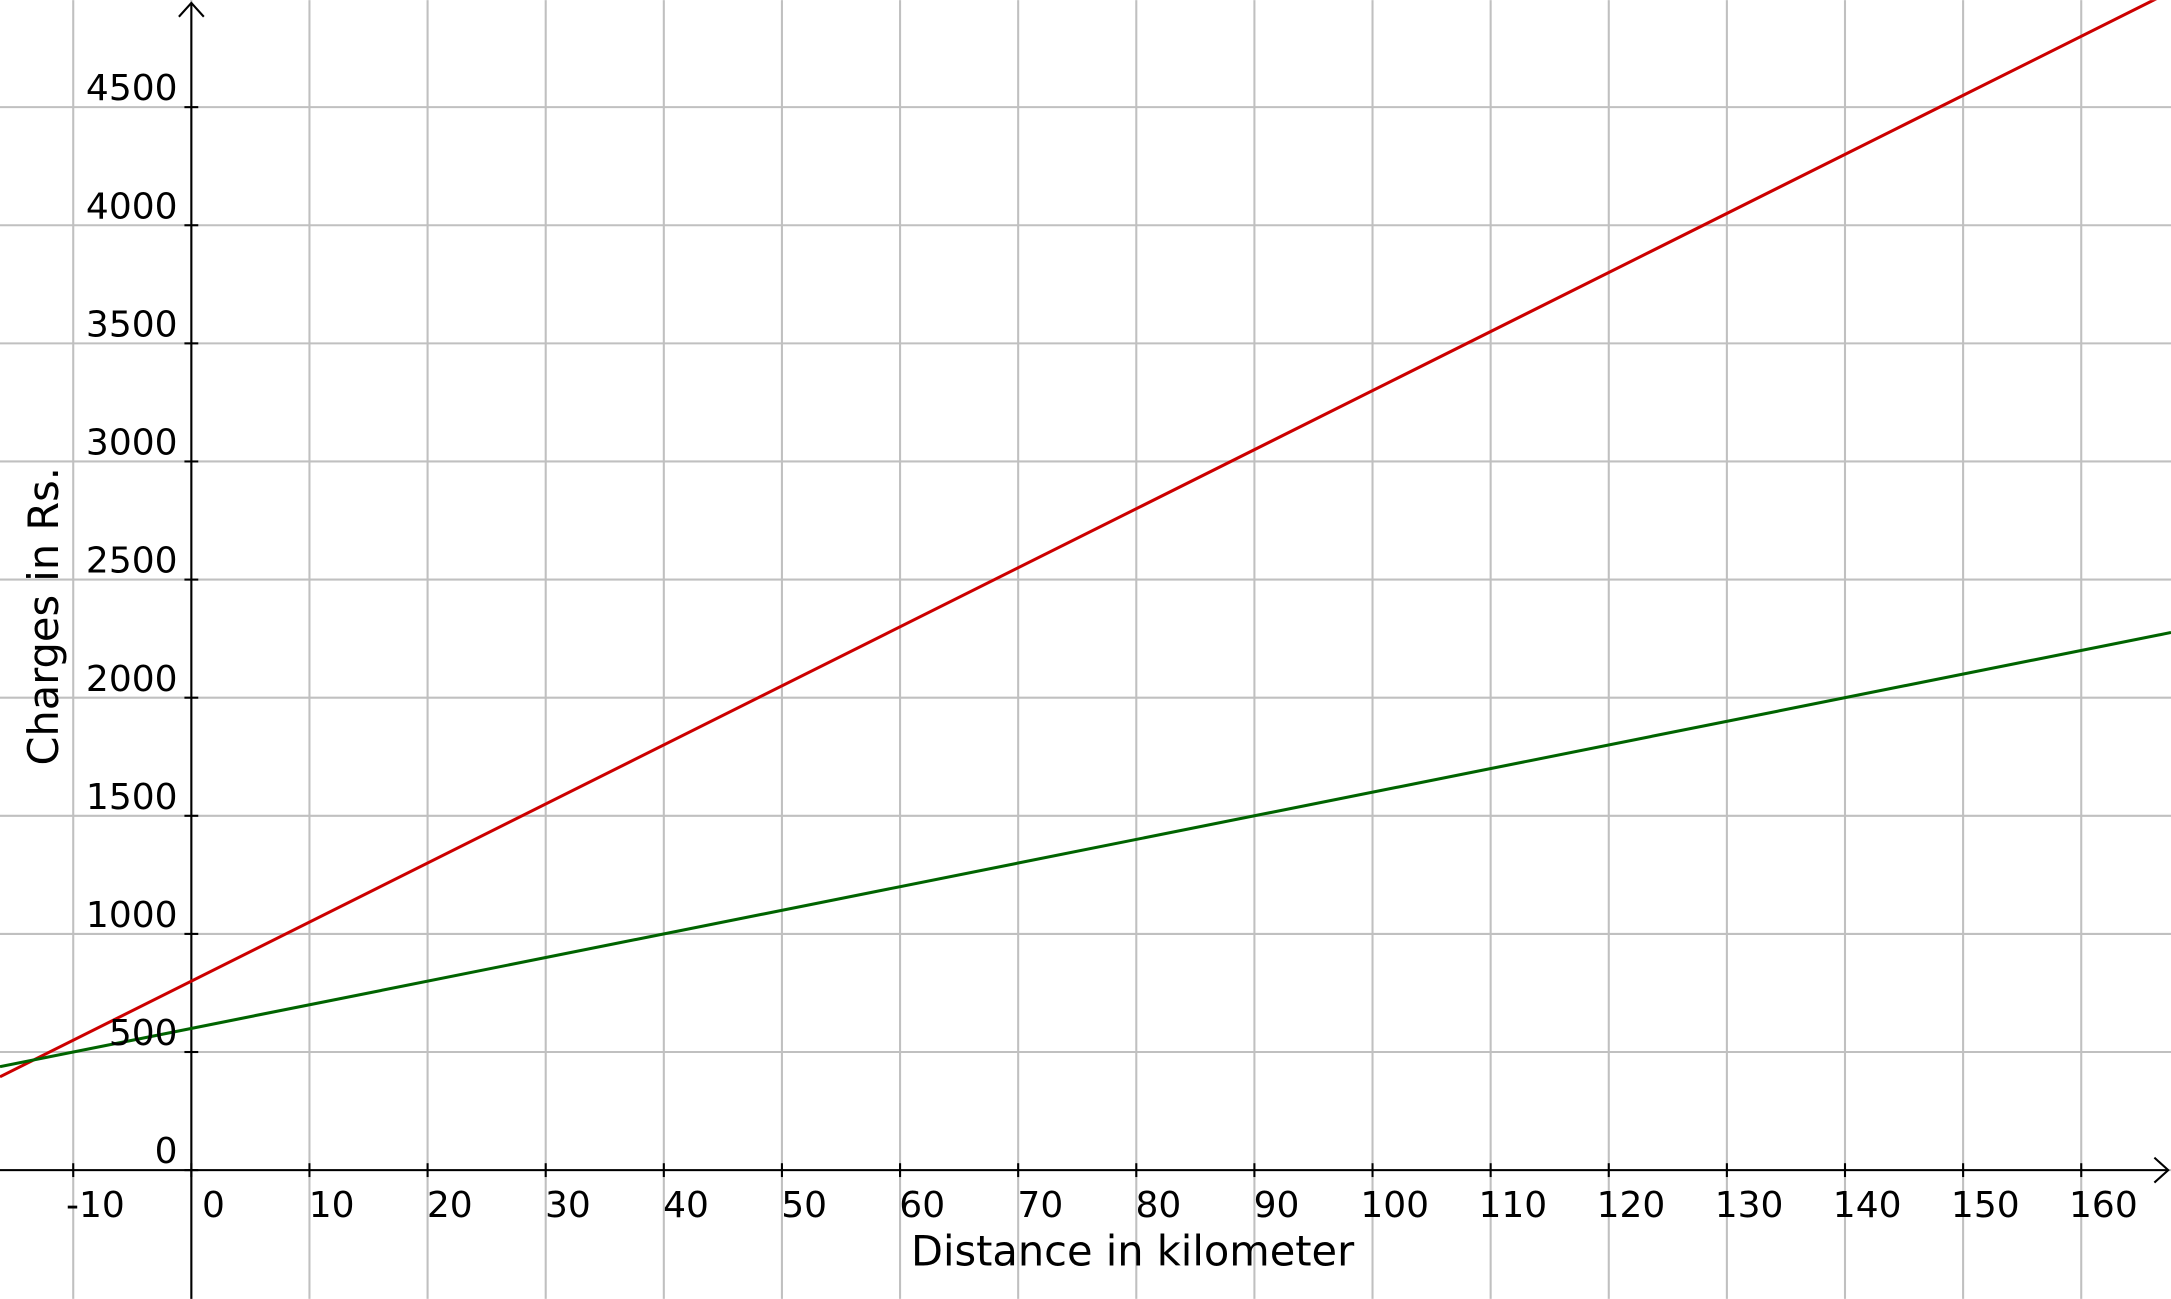  Describe the element at coordinates (1512, 1205) in the screenshot. I see `x-tick-label: 110` at that location.